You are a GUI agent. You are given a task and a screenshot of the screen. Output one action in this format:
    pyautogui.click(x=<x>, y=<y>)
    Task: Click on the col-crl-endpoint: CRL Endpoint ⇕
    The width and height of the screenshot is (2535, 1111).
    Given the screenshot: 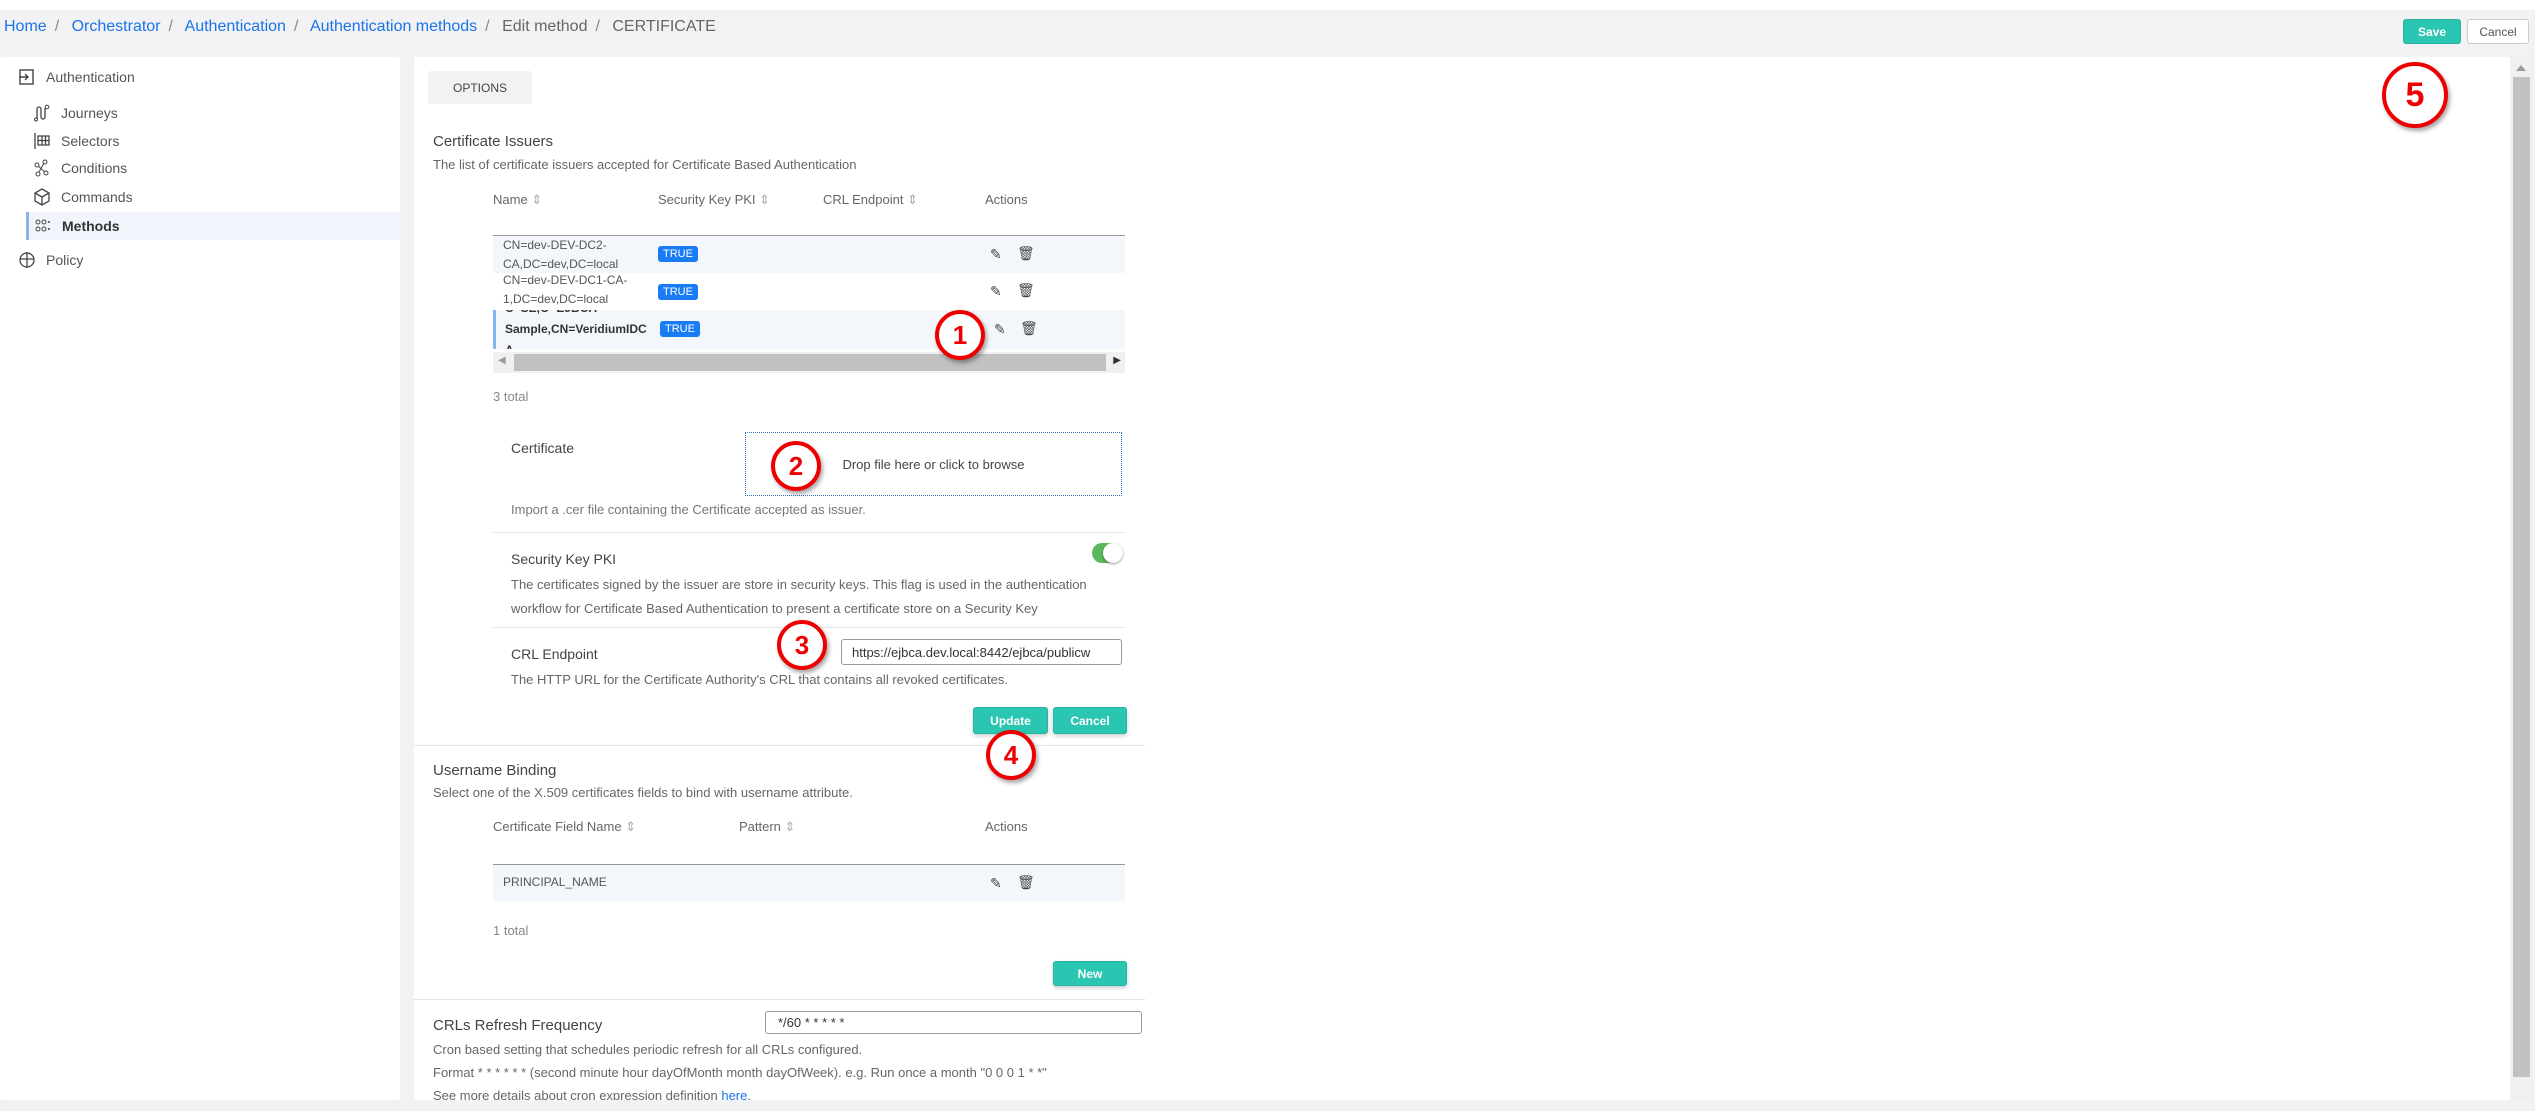 What is the action you would take?
    pyautogui.click(x=870, y=200)
    